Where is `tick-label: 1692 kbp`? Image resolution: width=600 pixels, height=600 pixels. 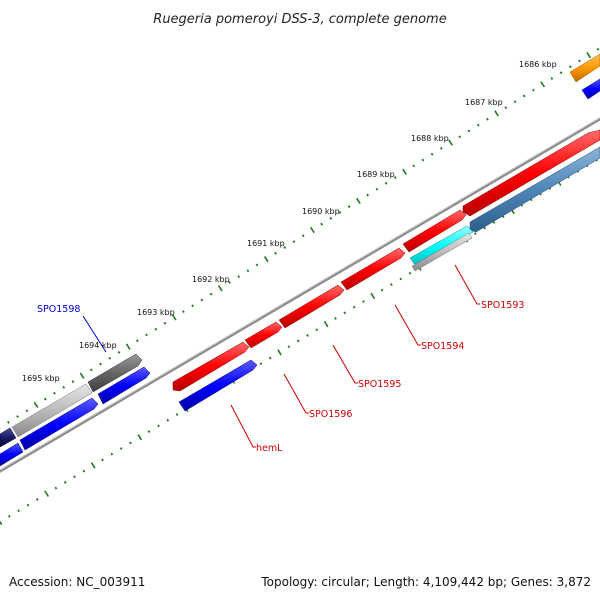
tick-label: 1692 kbp is located at coordinates (211, 279).